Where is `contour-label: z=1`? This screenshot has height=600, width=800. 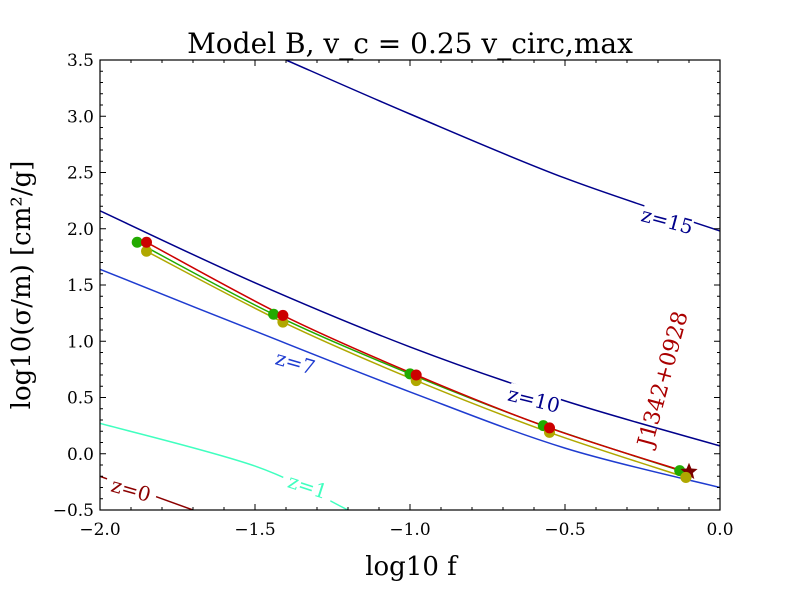 contour-label: z=1 is located at coordinates (307, 486).